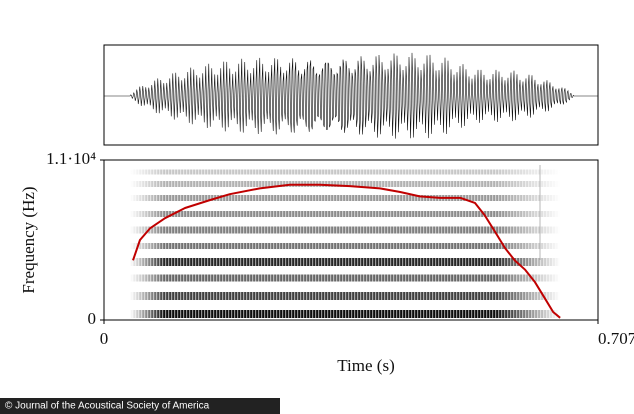 The height and width of the screenshot is (414, 634). I want to click on y-tick-label: 0, so click(92, 318).